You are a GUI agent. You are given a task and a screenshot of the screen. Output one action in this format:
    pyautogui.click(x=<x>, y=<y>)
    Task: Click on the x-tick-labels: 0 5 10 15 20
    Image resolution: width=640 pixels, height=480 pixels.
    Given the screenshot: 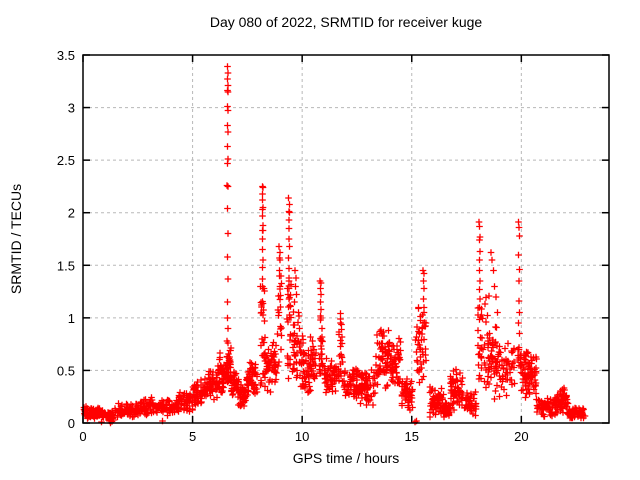 What is the action you would take?
    pyautogui.click(x=303, y=436)
    